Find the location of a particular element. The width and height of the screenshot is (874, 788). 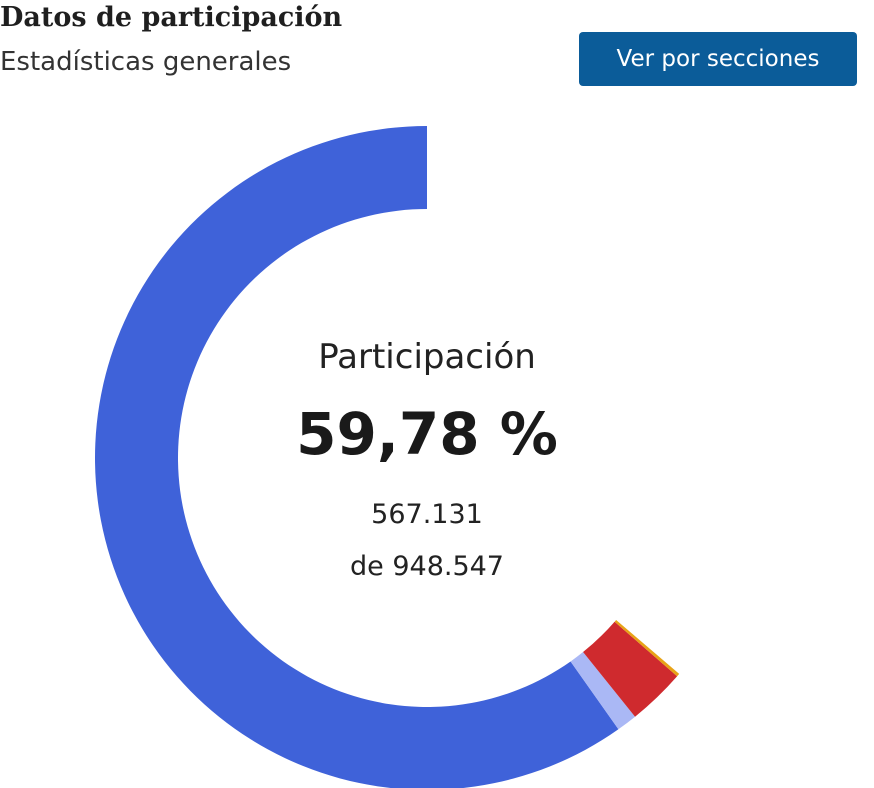

participation-percent: 59,78 % is located at coordinates (427, 434).